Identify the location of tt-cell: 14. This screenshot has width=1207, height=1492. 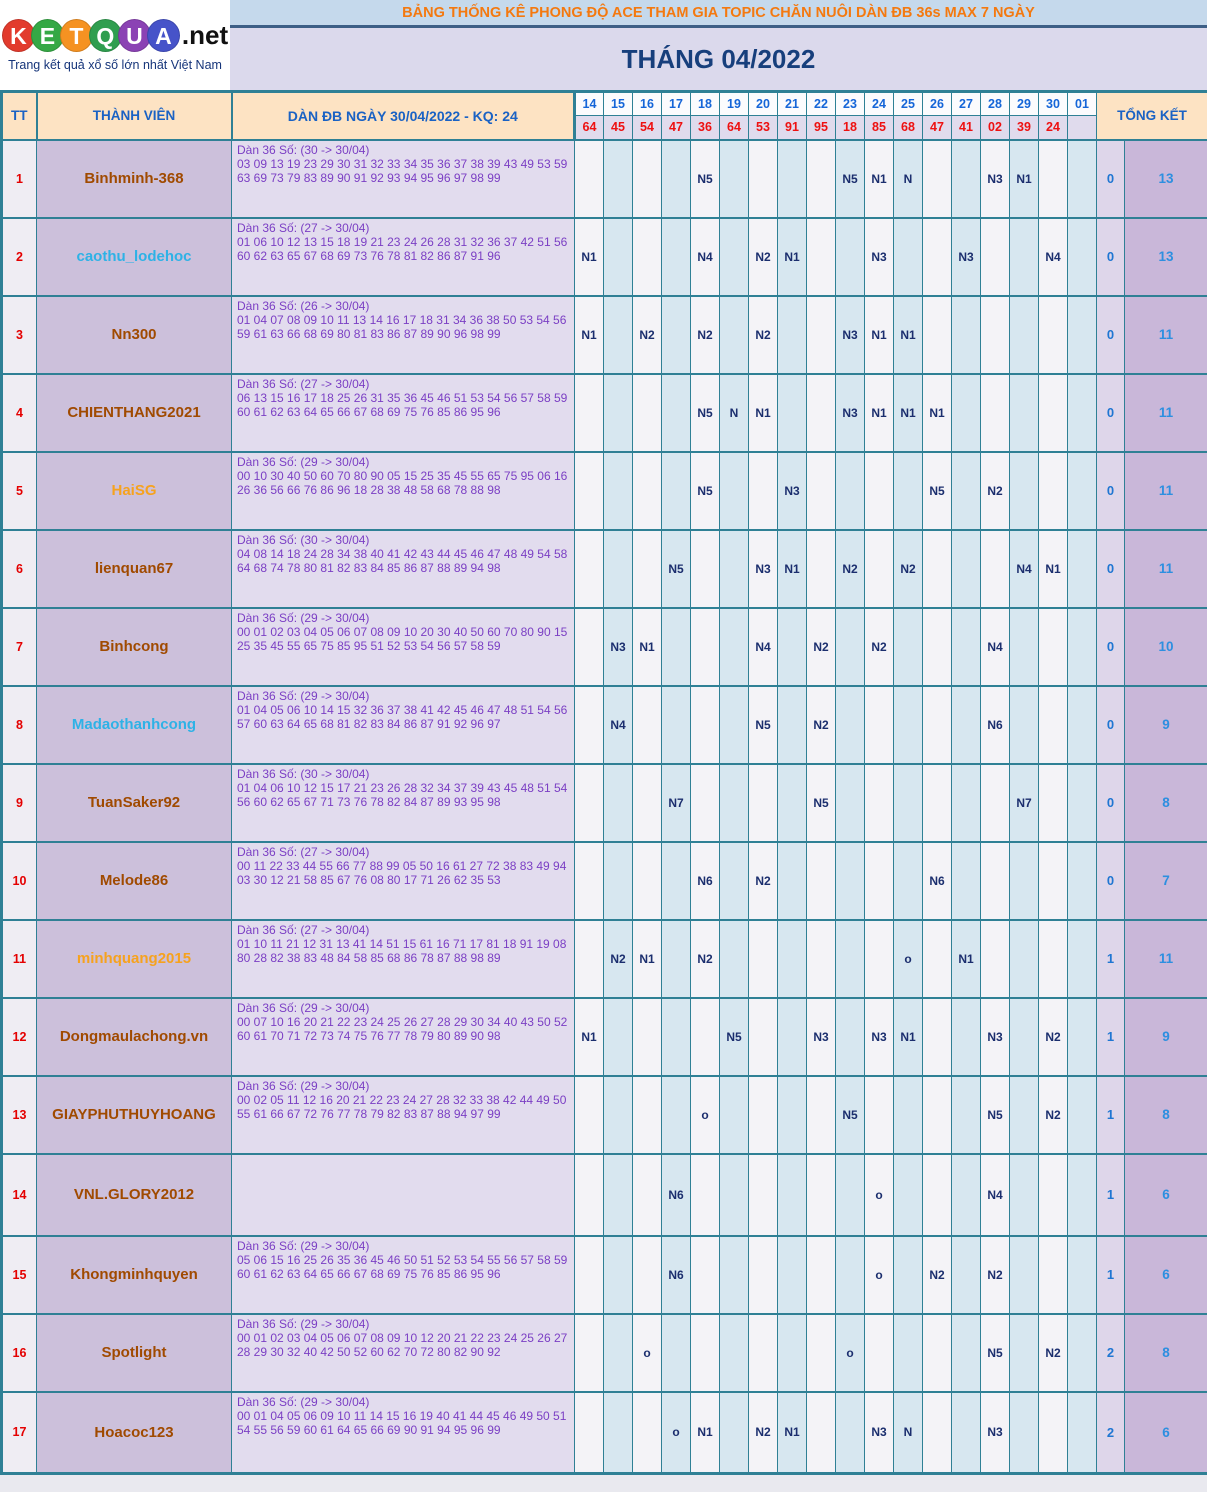
(19, 1194).